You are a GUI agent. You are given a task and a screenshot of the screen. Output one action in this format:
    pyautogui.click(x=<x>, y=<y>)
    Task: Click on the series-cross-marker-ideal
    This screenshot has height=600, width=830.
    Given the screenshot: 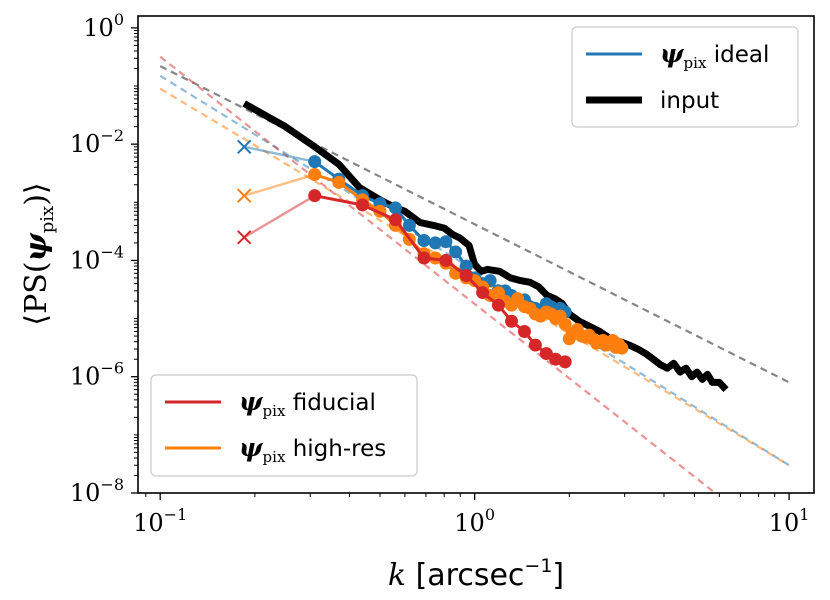 What is the action you would take?
    pyautogui.click(x=244, y=147)
    